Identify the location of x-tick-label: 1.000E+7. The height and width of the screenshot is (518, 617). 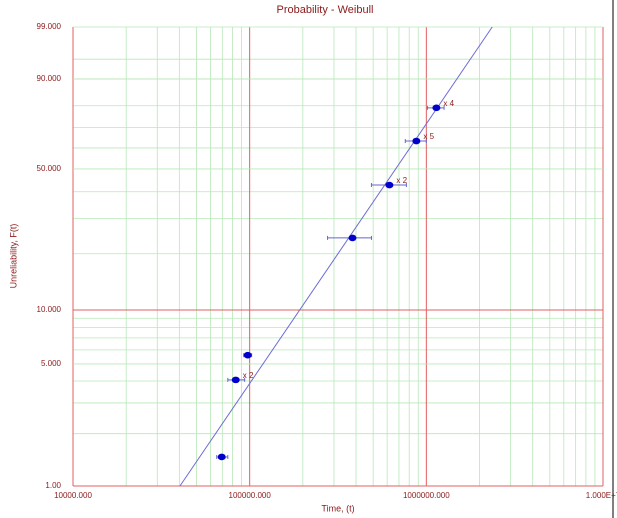
(601, 495).